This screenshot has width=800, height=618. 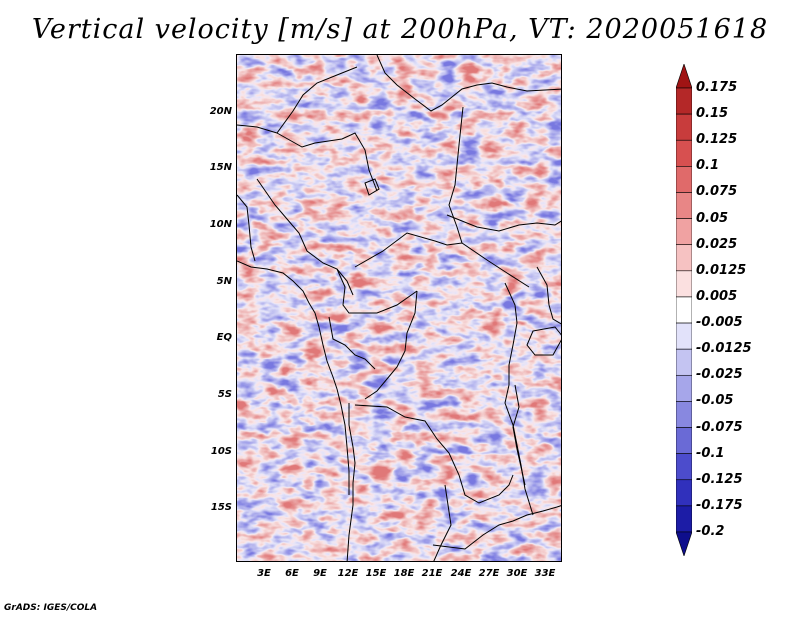 I want to click on lon-label-15e: 15E, so click(x=376, y=573).